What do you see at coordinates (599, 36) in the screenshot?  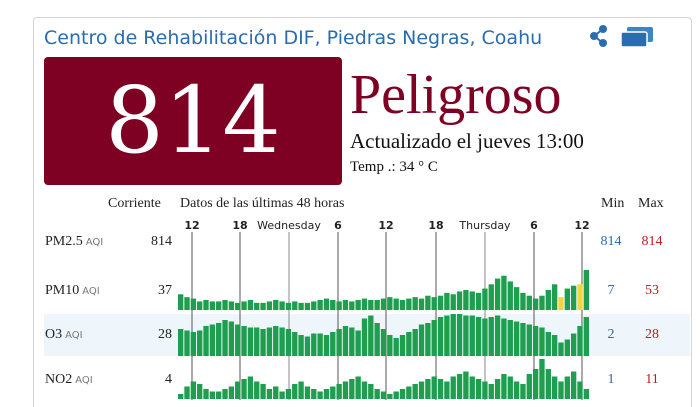 I see `share-icon` at bounding box center [599, 36].